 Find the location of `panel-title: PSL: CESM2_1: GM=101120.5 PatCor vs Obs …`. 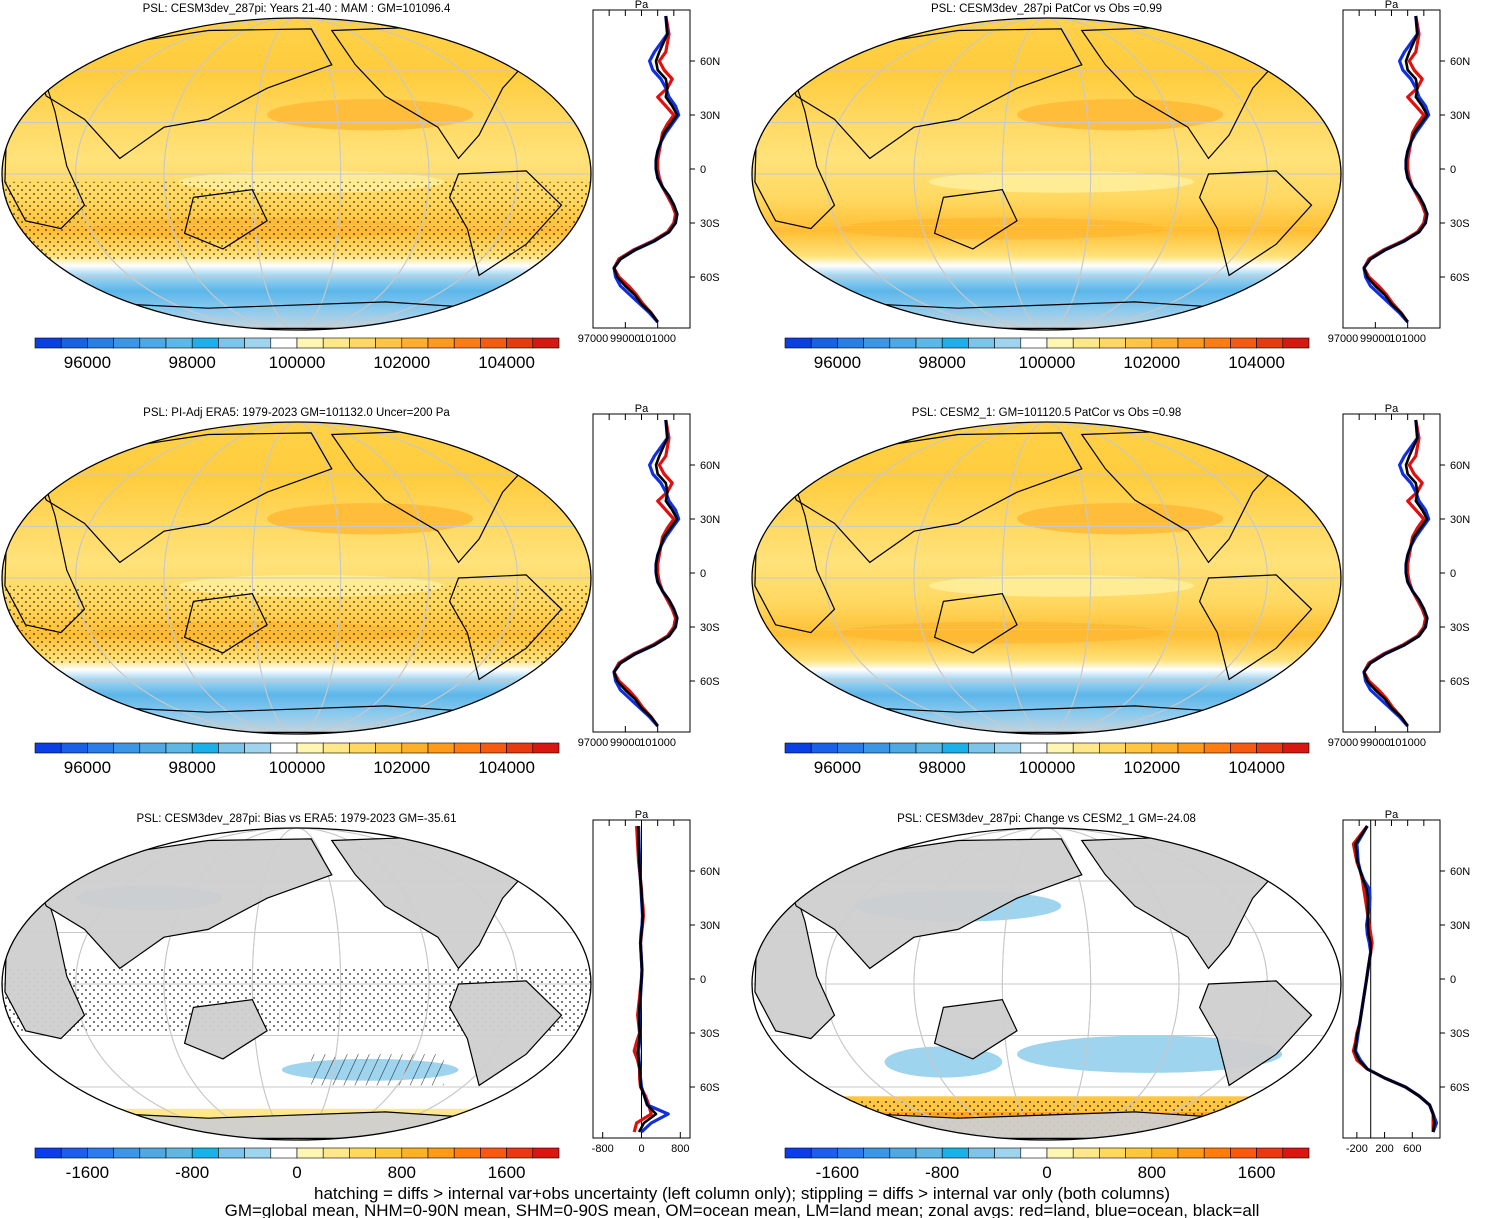

panel-title: PSL: CESM2_1: GM=101120.5 PatCor vs Obs … is located at coordinates (1047, 413).